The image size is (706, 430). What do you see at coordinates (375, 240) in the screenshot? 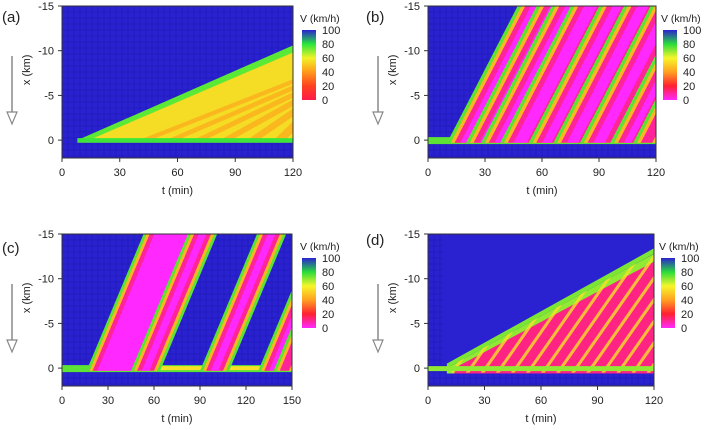
I see `panel-label: (d)` at bounding box center [375, 240].